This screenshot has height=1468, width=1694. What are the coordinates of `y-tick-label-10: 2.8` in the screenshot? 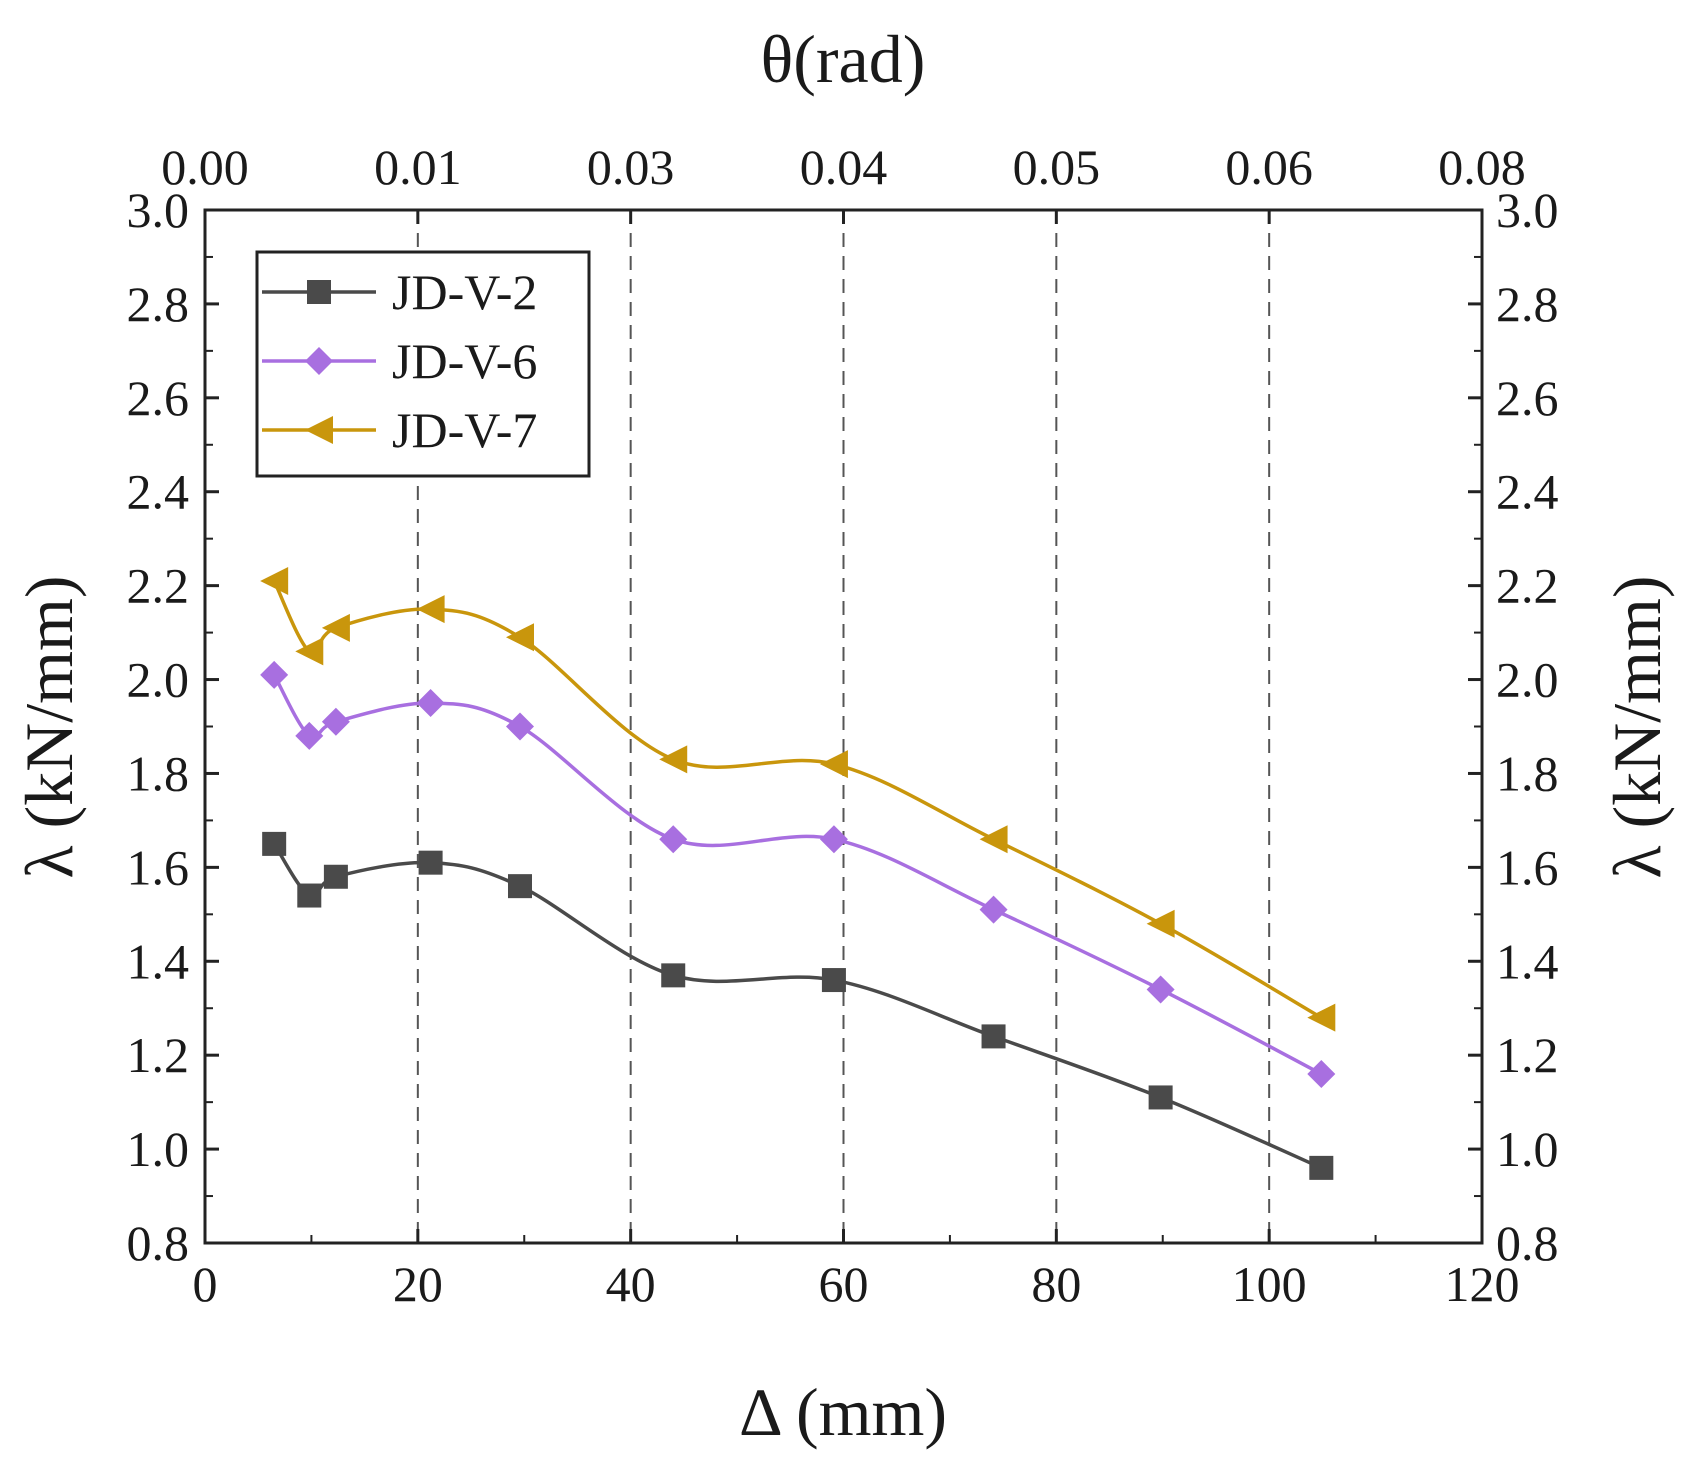 It's located at (158, 304).